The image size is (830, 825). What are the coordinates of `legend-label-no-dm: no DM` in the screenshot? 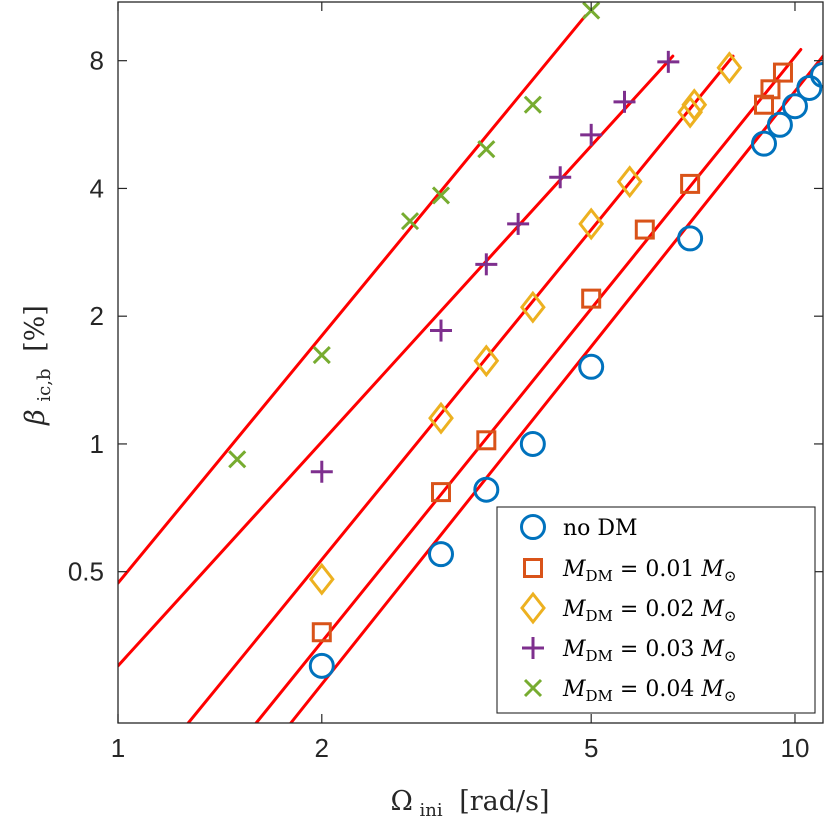 It's located at (600, 528).